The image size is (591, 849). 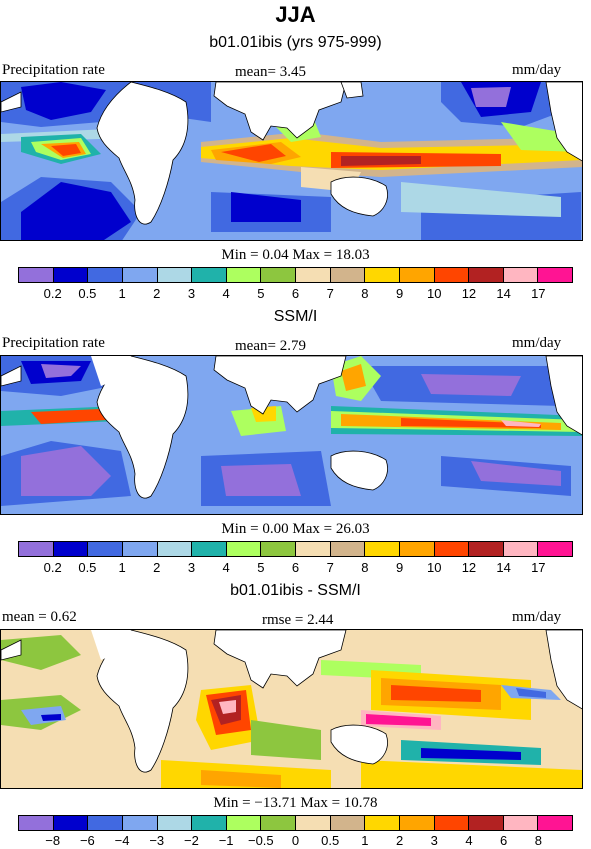 What do you see at coordinates (295, 316) in the screenshot?
I see `panel2-subtitle: SSM/I` at bounding box center [295, 316].